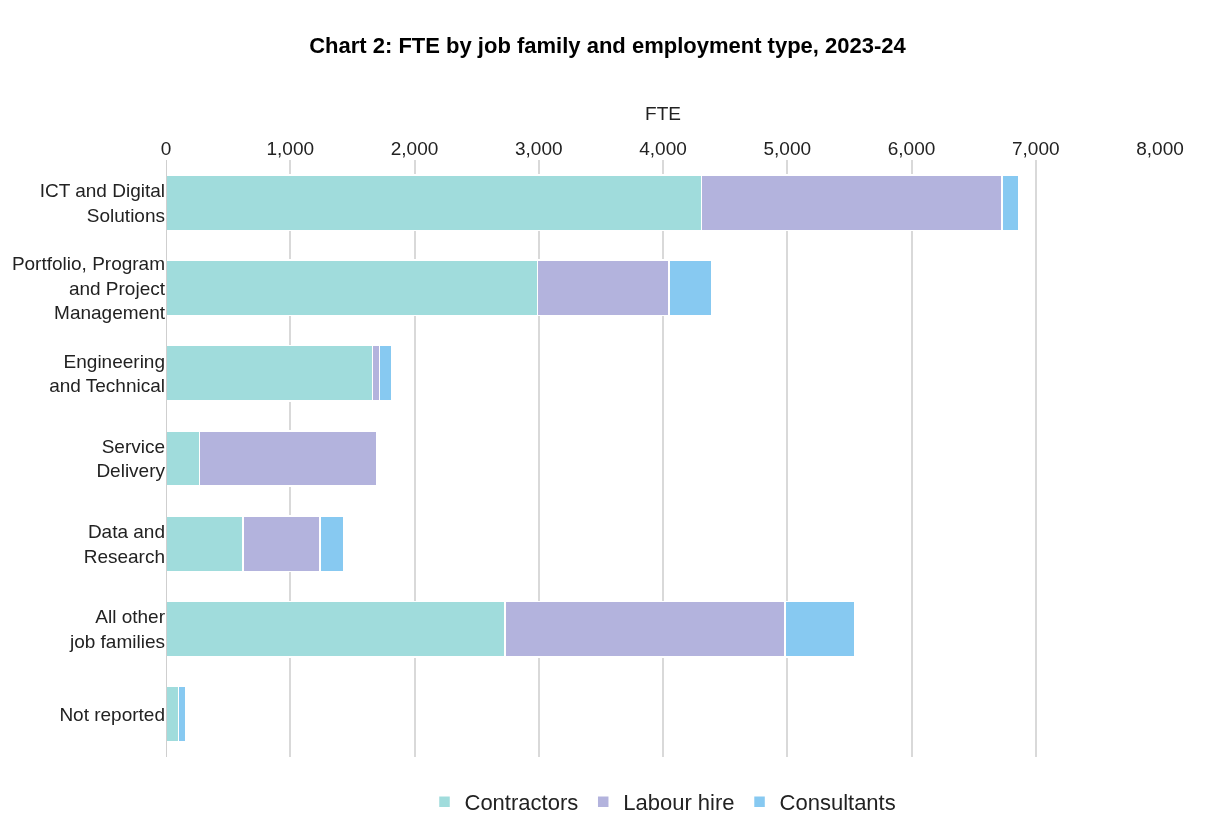  I want to click on x-tick-label: 7,000, so click(1035, 149).